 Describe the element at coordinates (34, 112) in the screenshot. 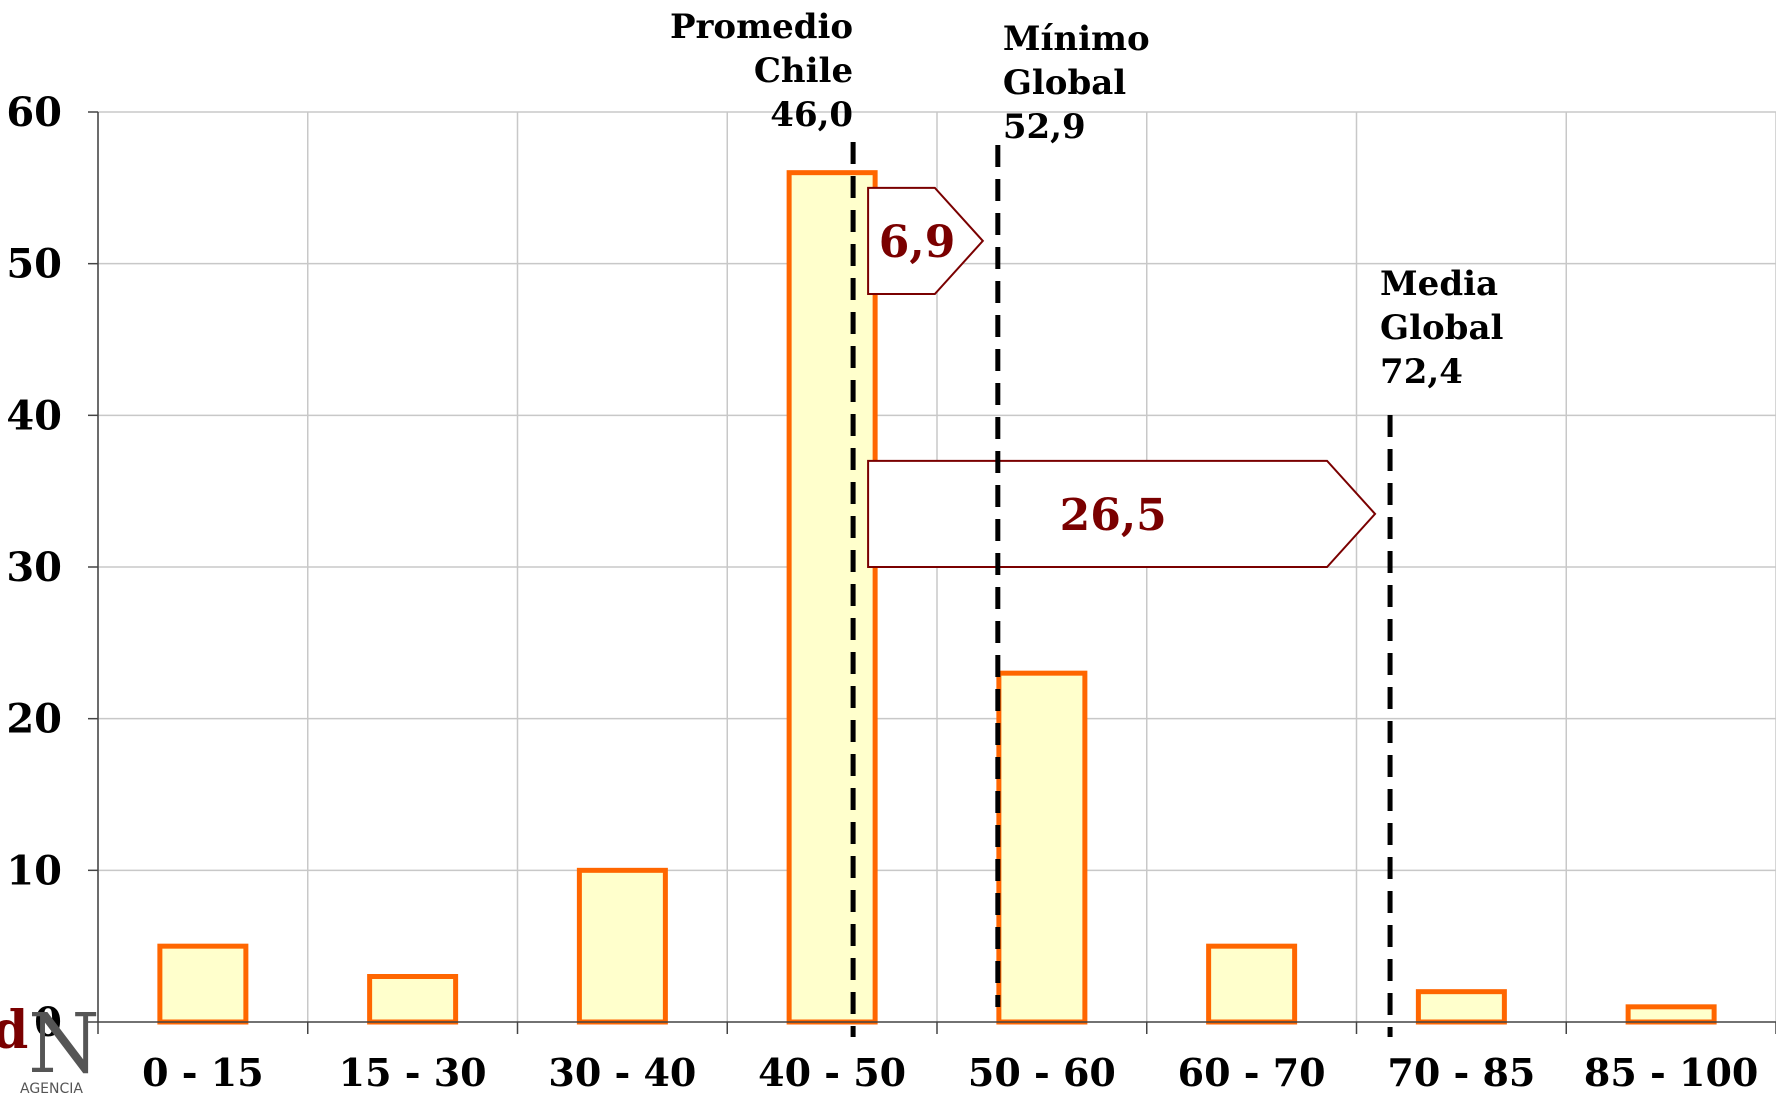

I see `y-tick-label: 60` at that location.